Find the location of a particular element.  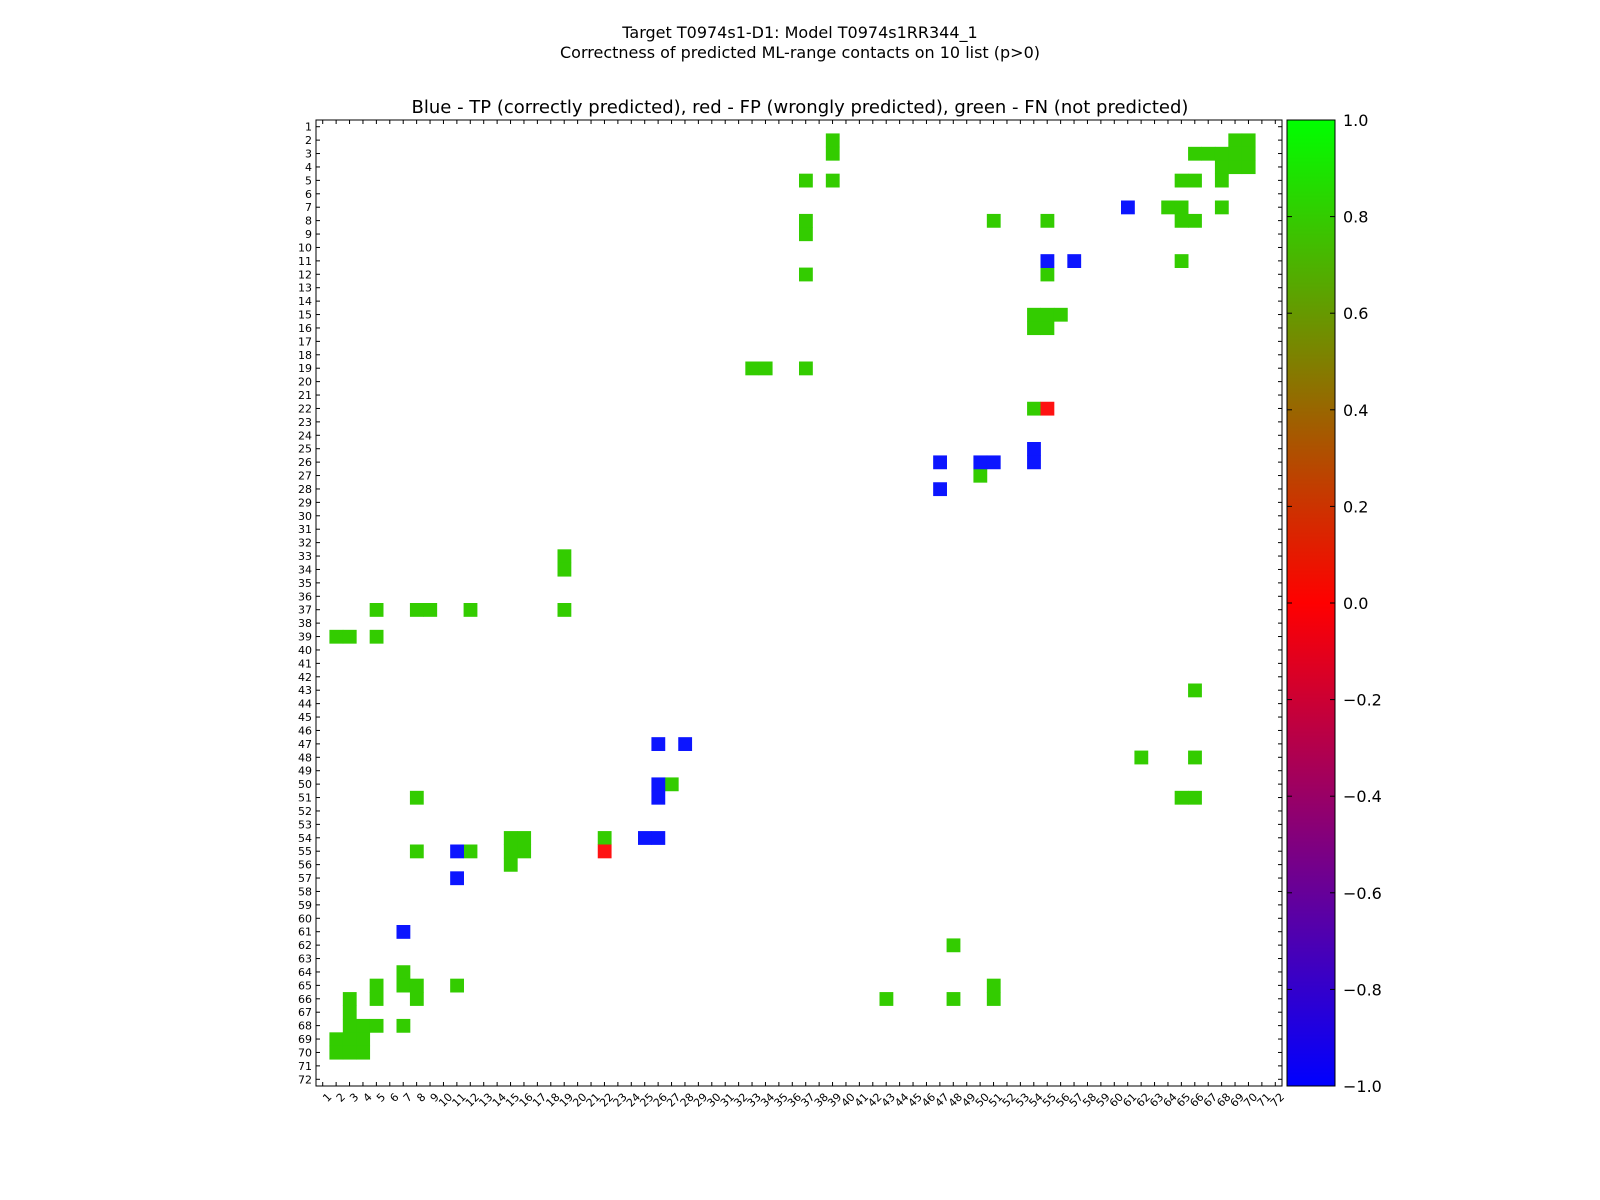

y-tick-label: 21 is located at coordinates (305, 395).